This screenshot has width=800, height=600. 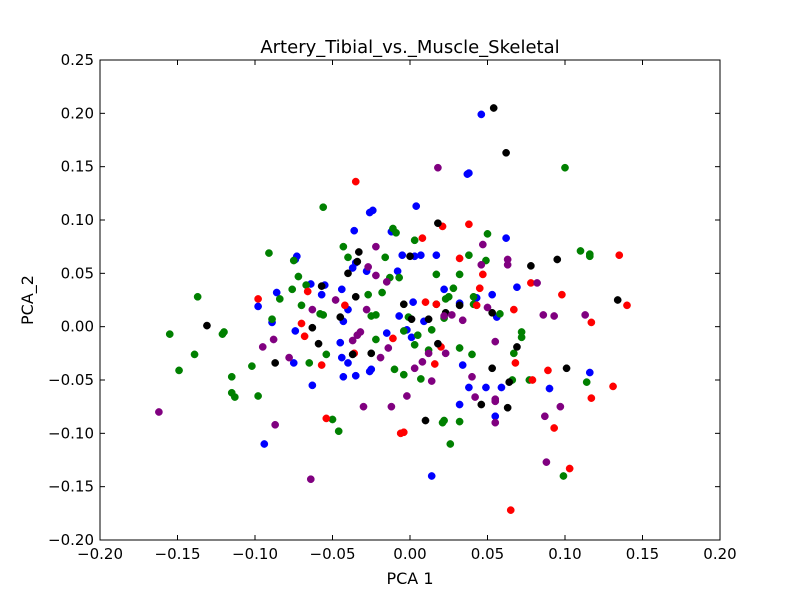 What do you see at coordinates (409, 578) in the screenshot?
I see `x-axis-label: PCA 1` at bounding box center [409, 578].